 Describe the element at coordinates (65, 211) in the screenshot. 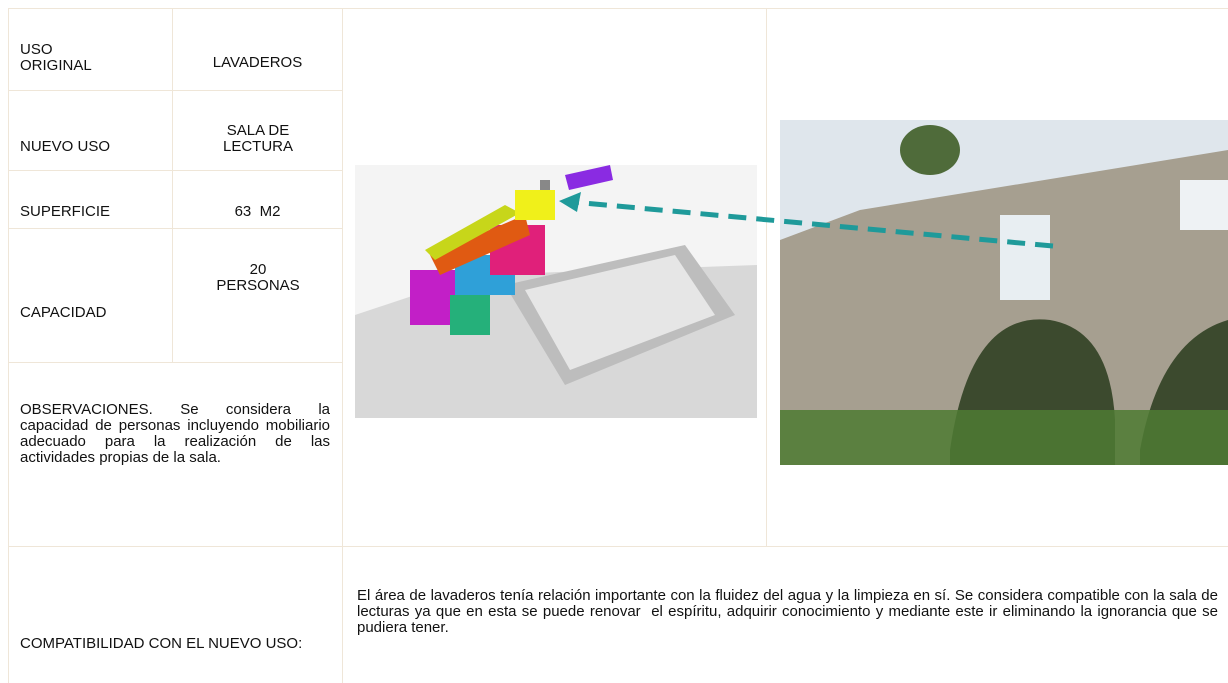

I see `label: SUPERFICIE` at that location.